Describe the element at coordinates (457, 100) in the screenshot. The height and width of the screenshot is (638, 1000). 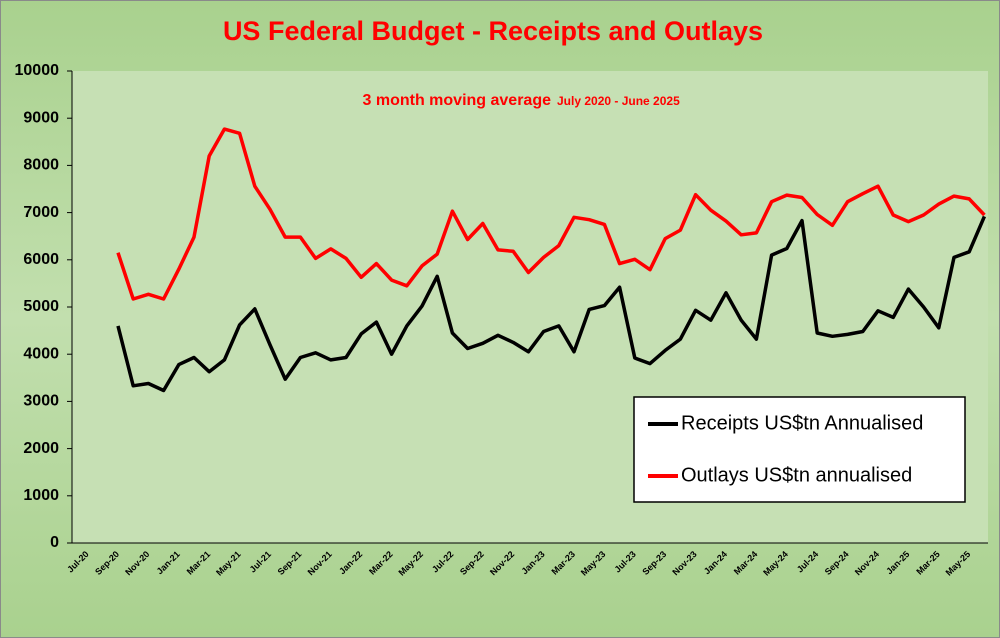
I see `subtitle: 3 month moving average` at that location.